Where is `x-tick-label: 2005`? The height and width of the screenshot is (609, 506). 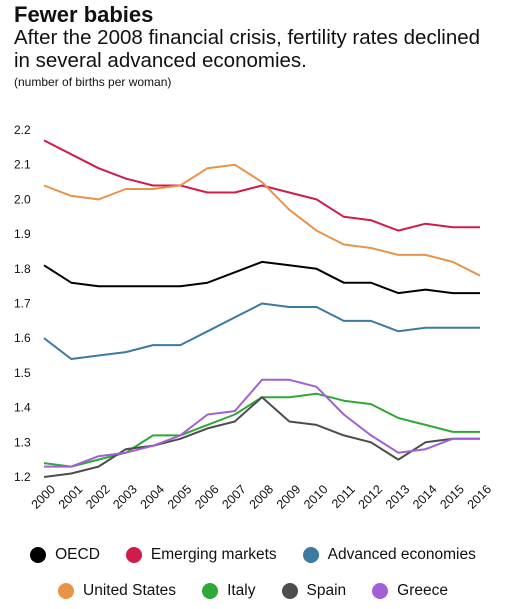 x-tick-label: 2005 is located at coordinates (180, 497).